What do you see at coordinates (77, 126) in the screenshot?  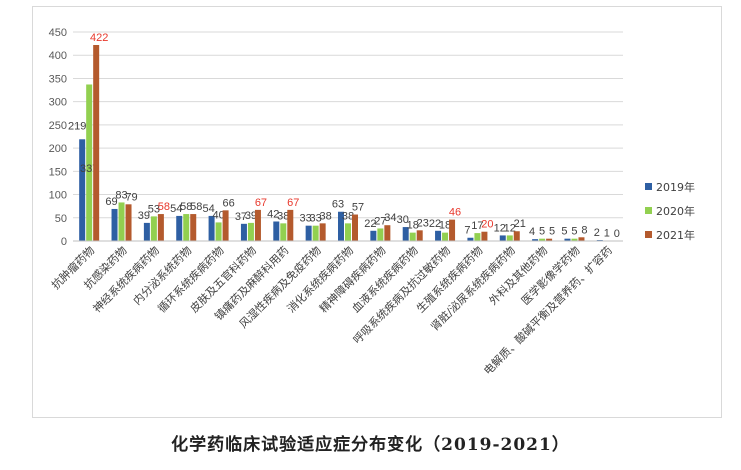 I see `data-label: 219` at bounding box center [77, 126].